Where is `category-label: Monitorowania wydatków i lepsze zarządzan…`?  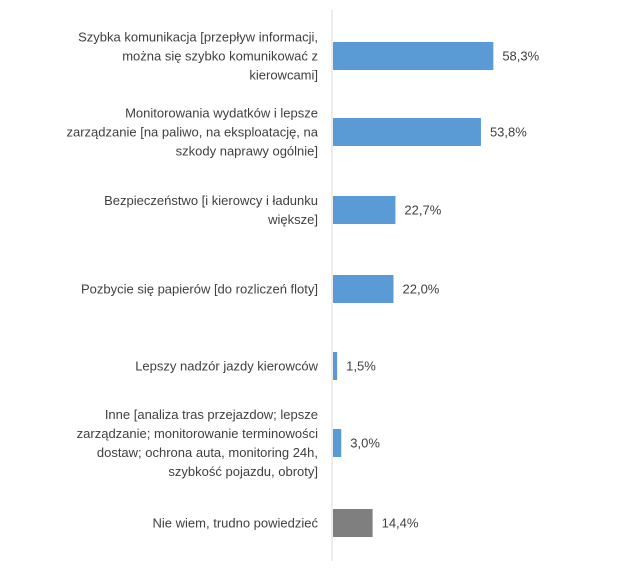 category-label: Monitorowania wydatków i lepsze zarządzan… is located at coordinates (193, 132).